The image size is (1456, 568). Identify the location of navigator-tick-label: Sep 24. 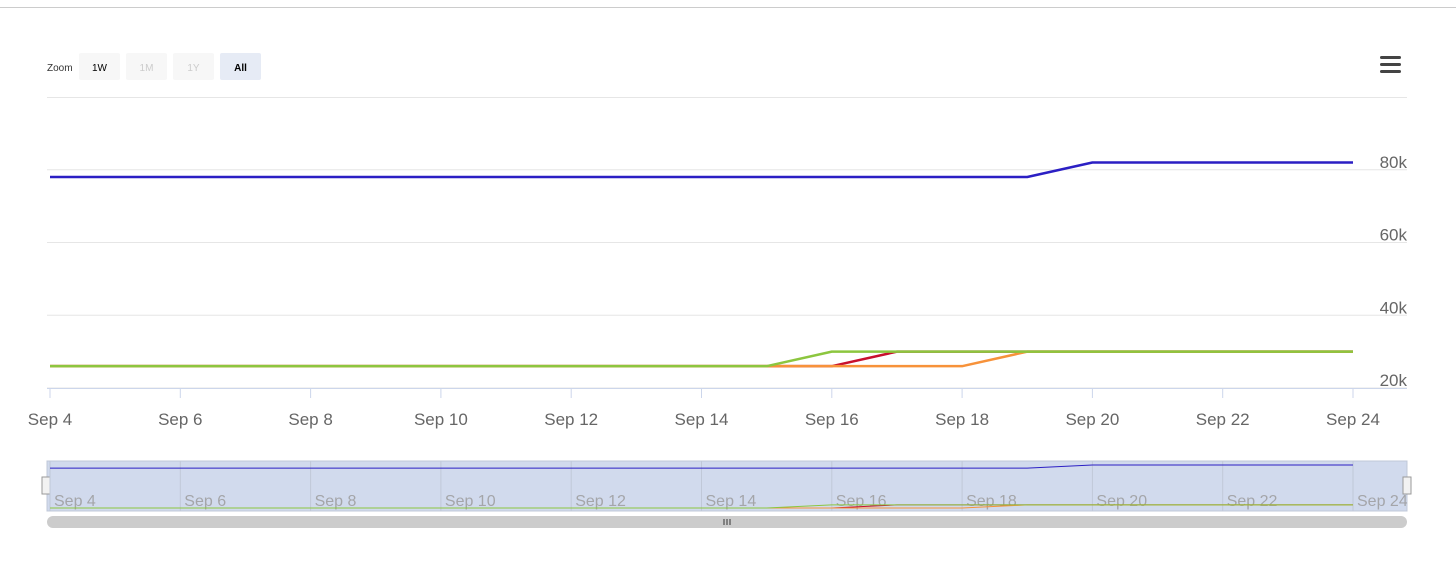
(1382, 501).